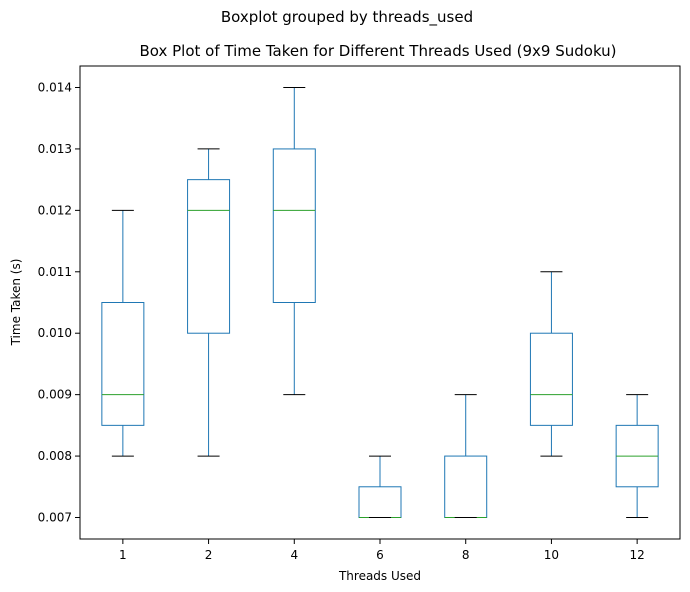  I want to click on x-tick-label: 4, so click(294, 555).